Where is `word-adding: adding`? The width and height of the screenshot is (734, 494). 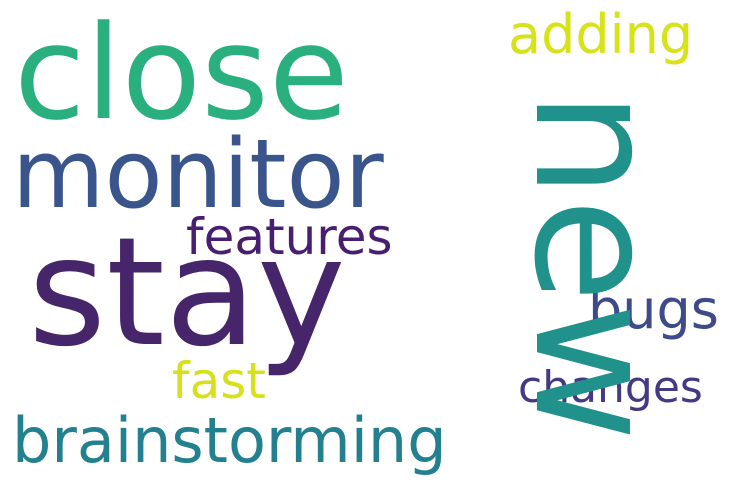
word-adding: adding is located at coordinates (601, 34).